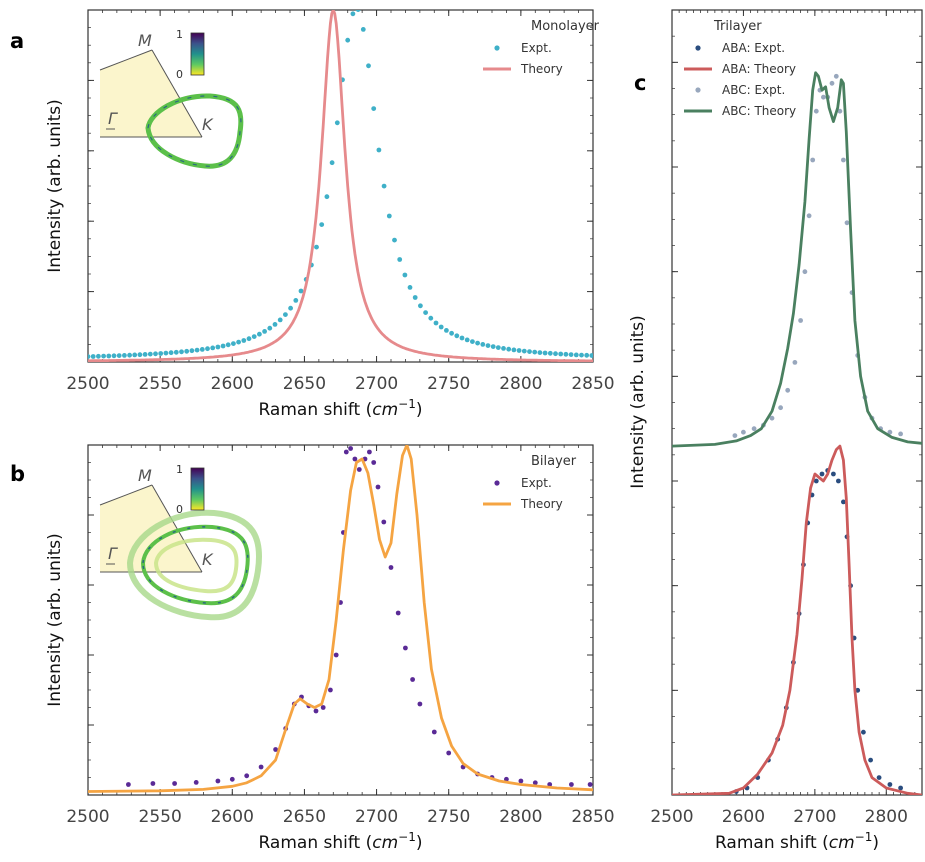 This screenshot has width=925, height=862. I want to click on x-axis-label-part: ), so click(419, 410).